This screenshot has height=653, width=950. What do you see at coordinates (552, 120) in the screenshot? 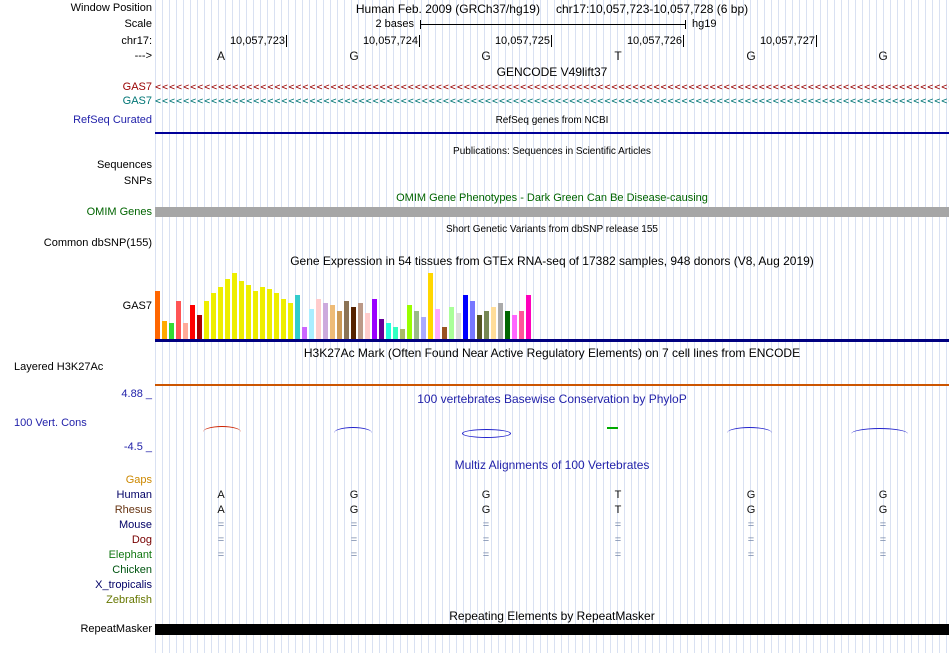
I see `track-title-refseq: RefSeq genes from NCBI` at bounding box center [552, 120].